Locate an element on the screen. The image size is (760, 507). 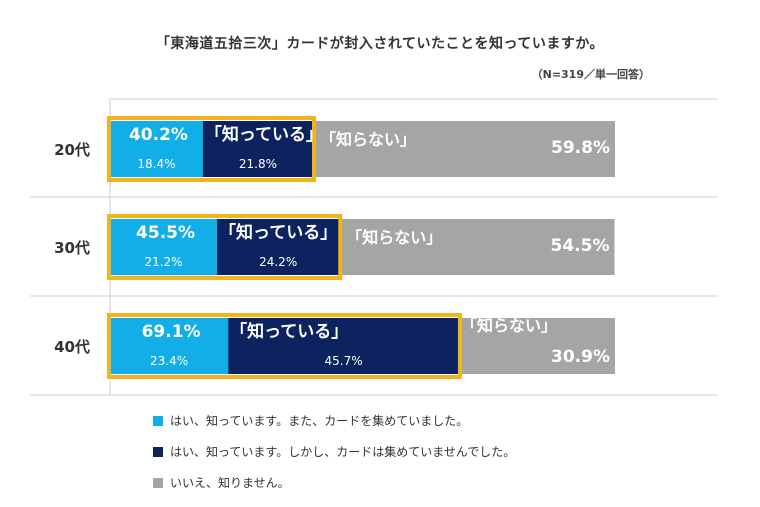
know-total-label-0: 40.2% is located at coordinates (158, 135).